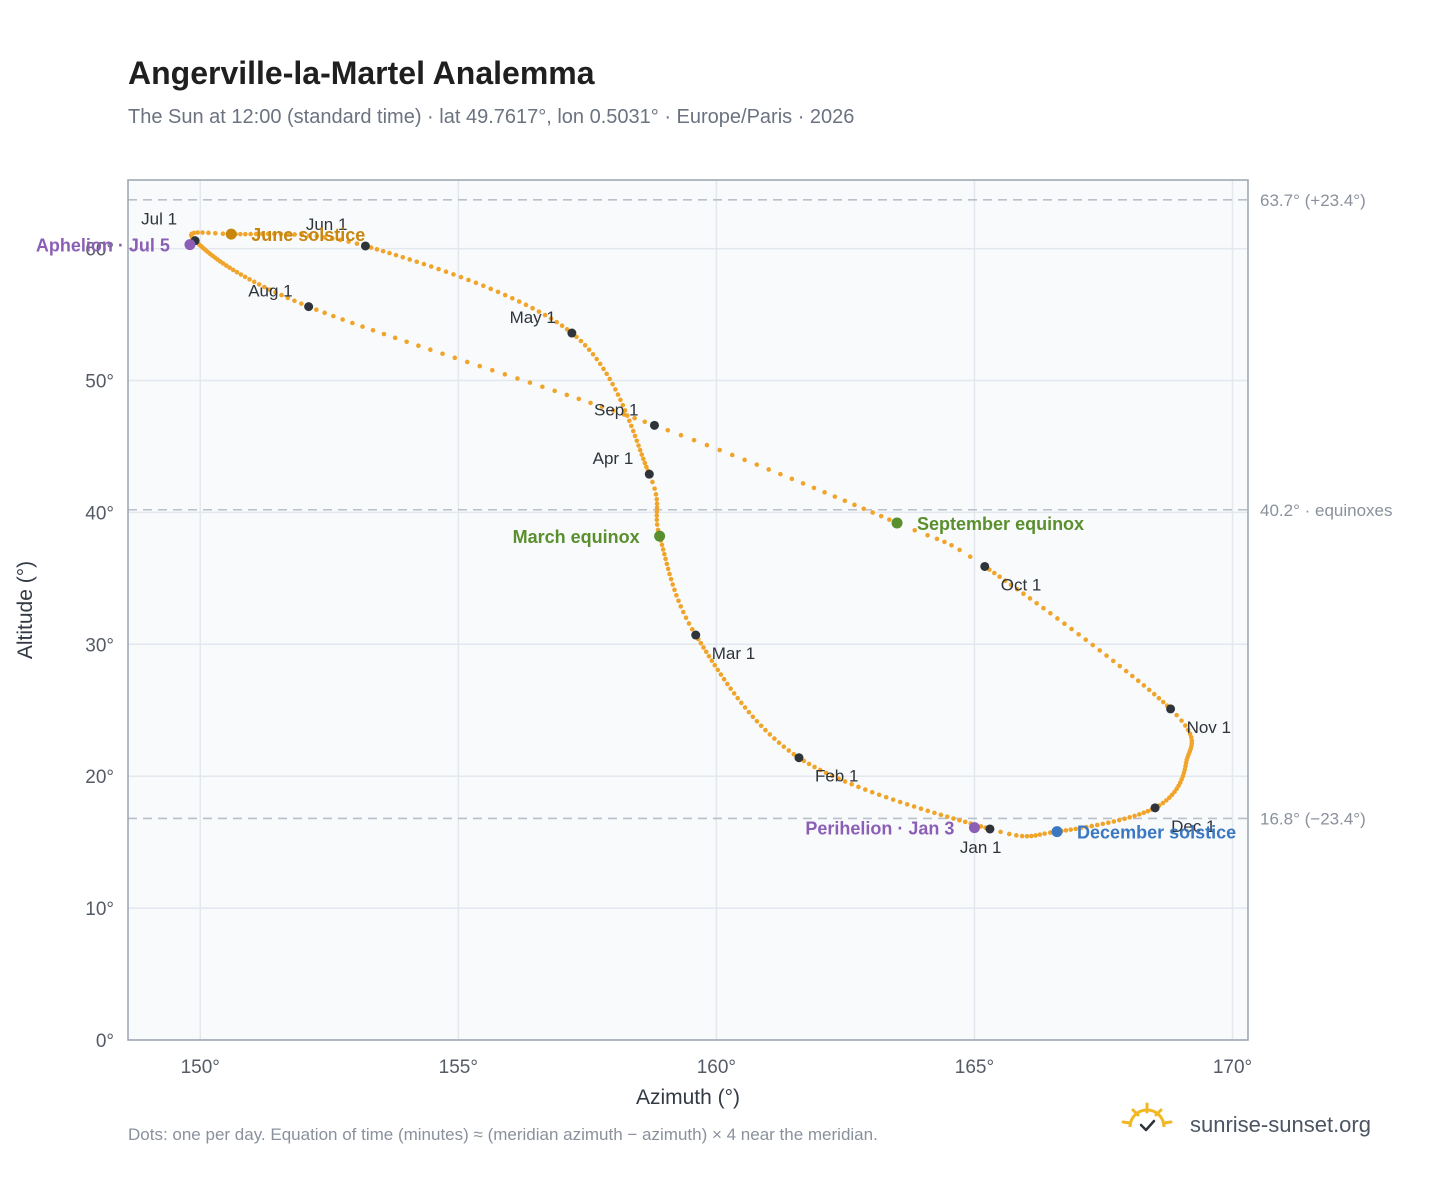 The image size is (1448, 1188). Describe the element at coordinates (1313, 818) in the screenshot. I see `reference-line-label: 16.8° (−23.4°)` at that location.